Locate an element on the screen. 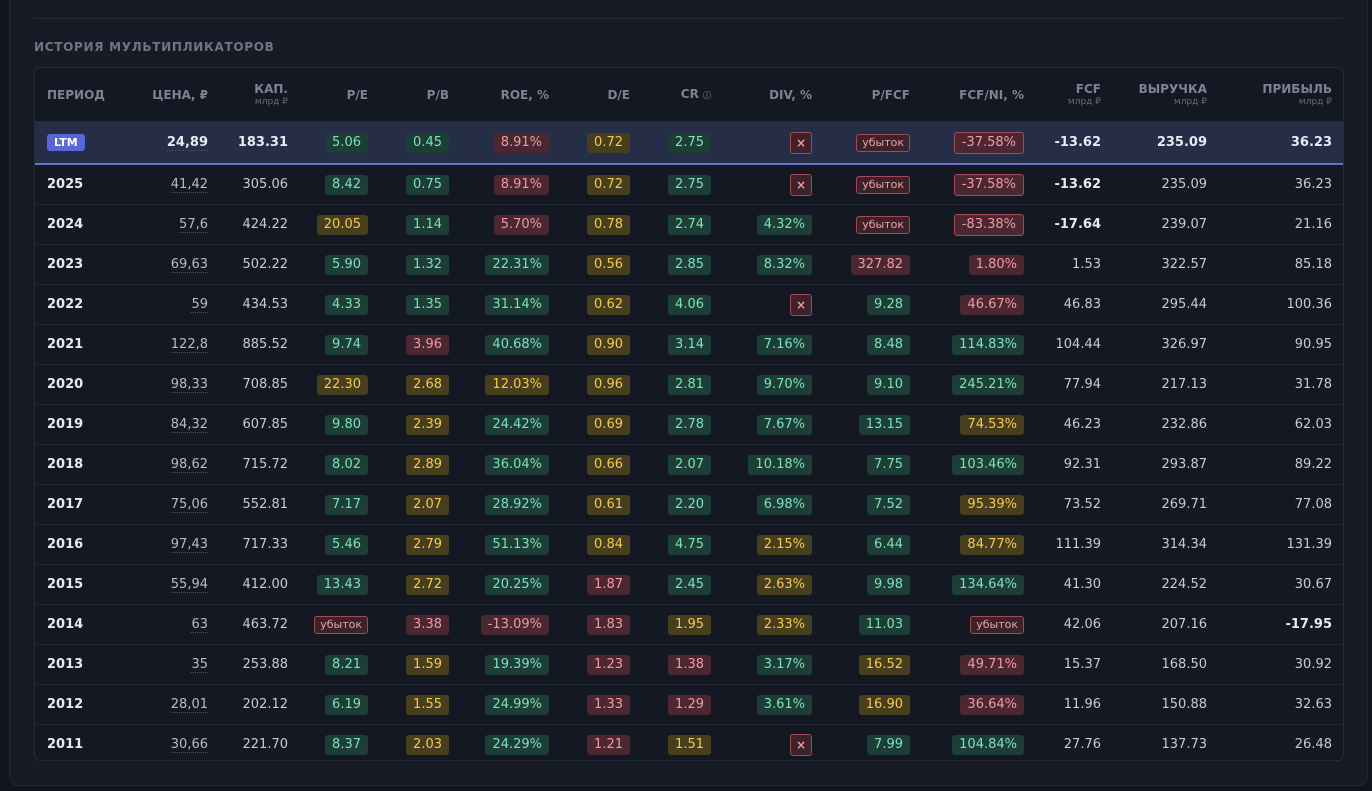 This screenshot has width=1372, height=791. pfcf-cell: 327.82 is located at coordinates (872, 264).